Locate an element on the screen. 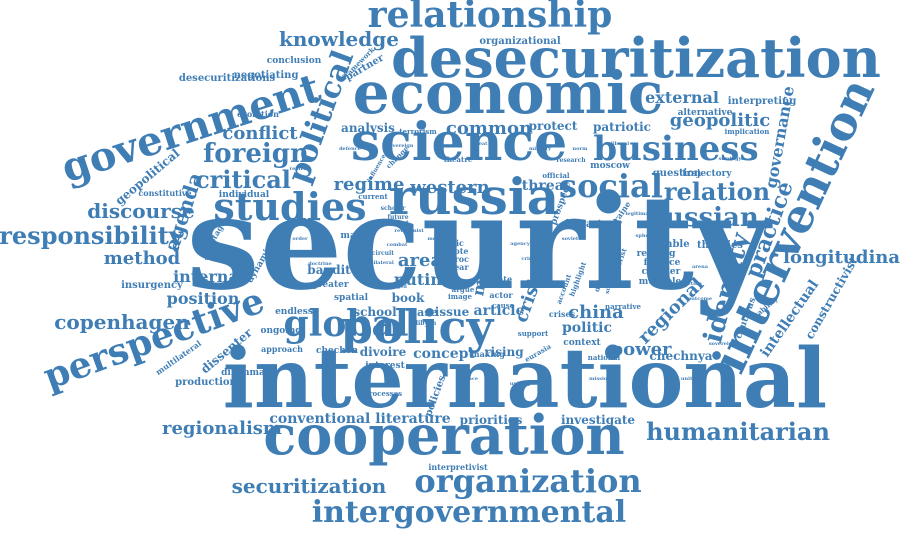 This screenshot has width=900, height=534. word-outcome: outcome is located at coordinates (700, 299).